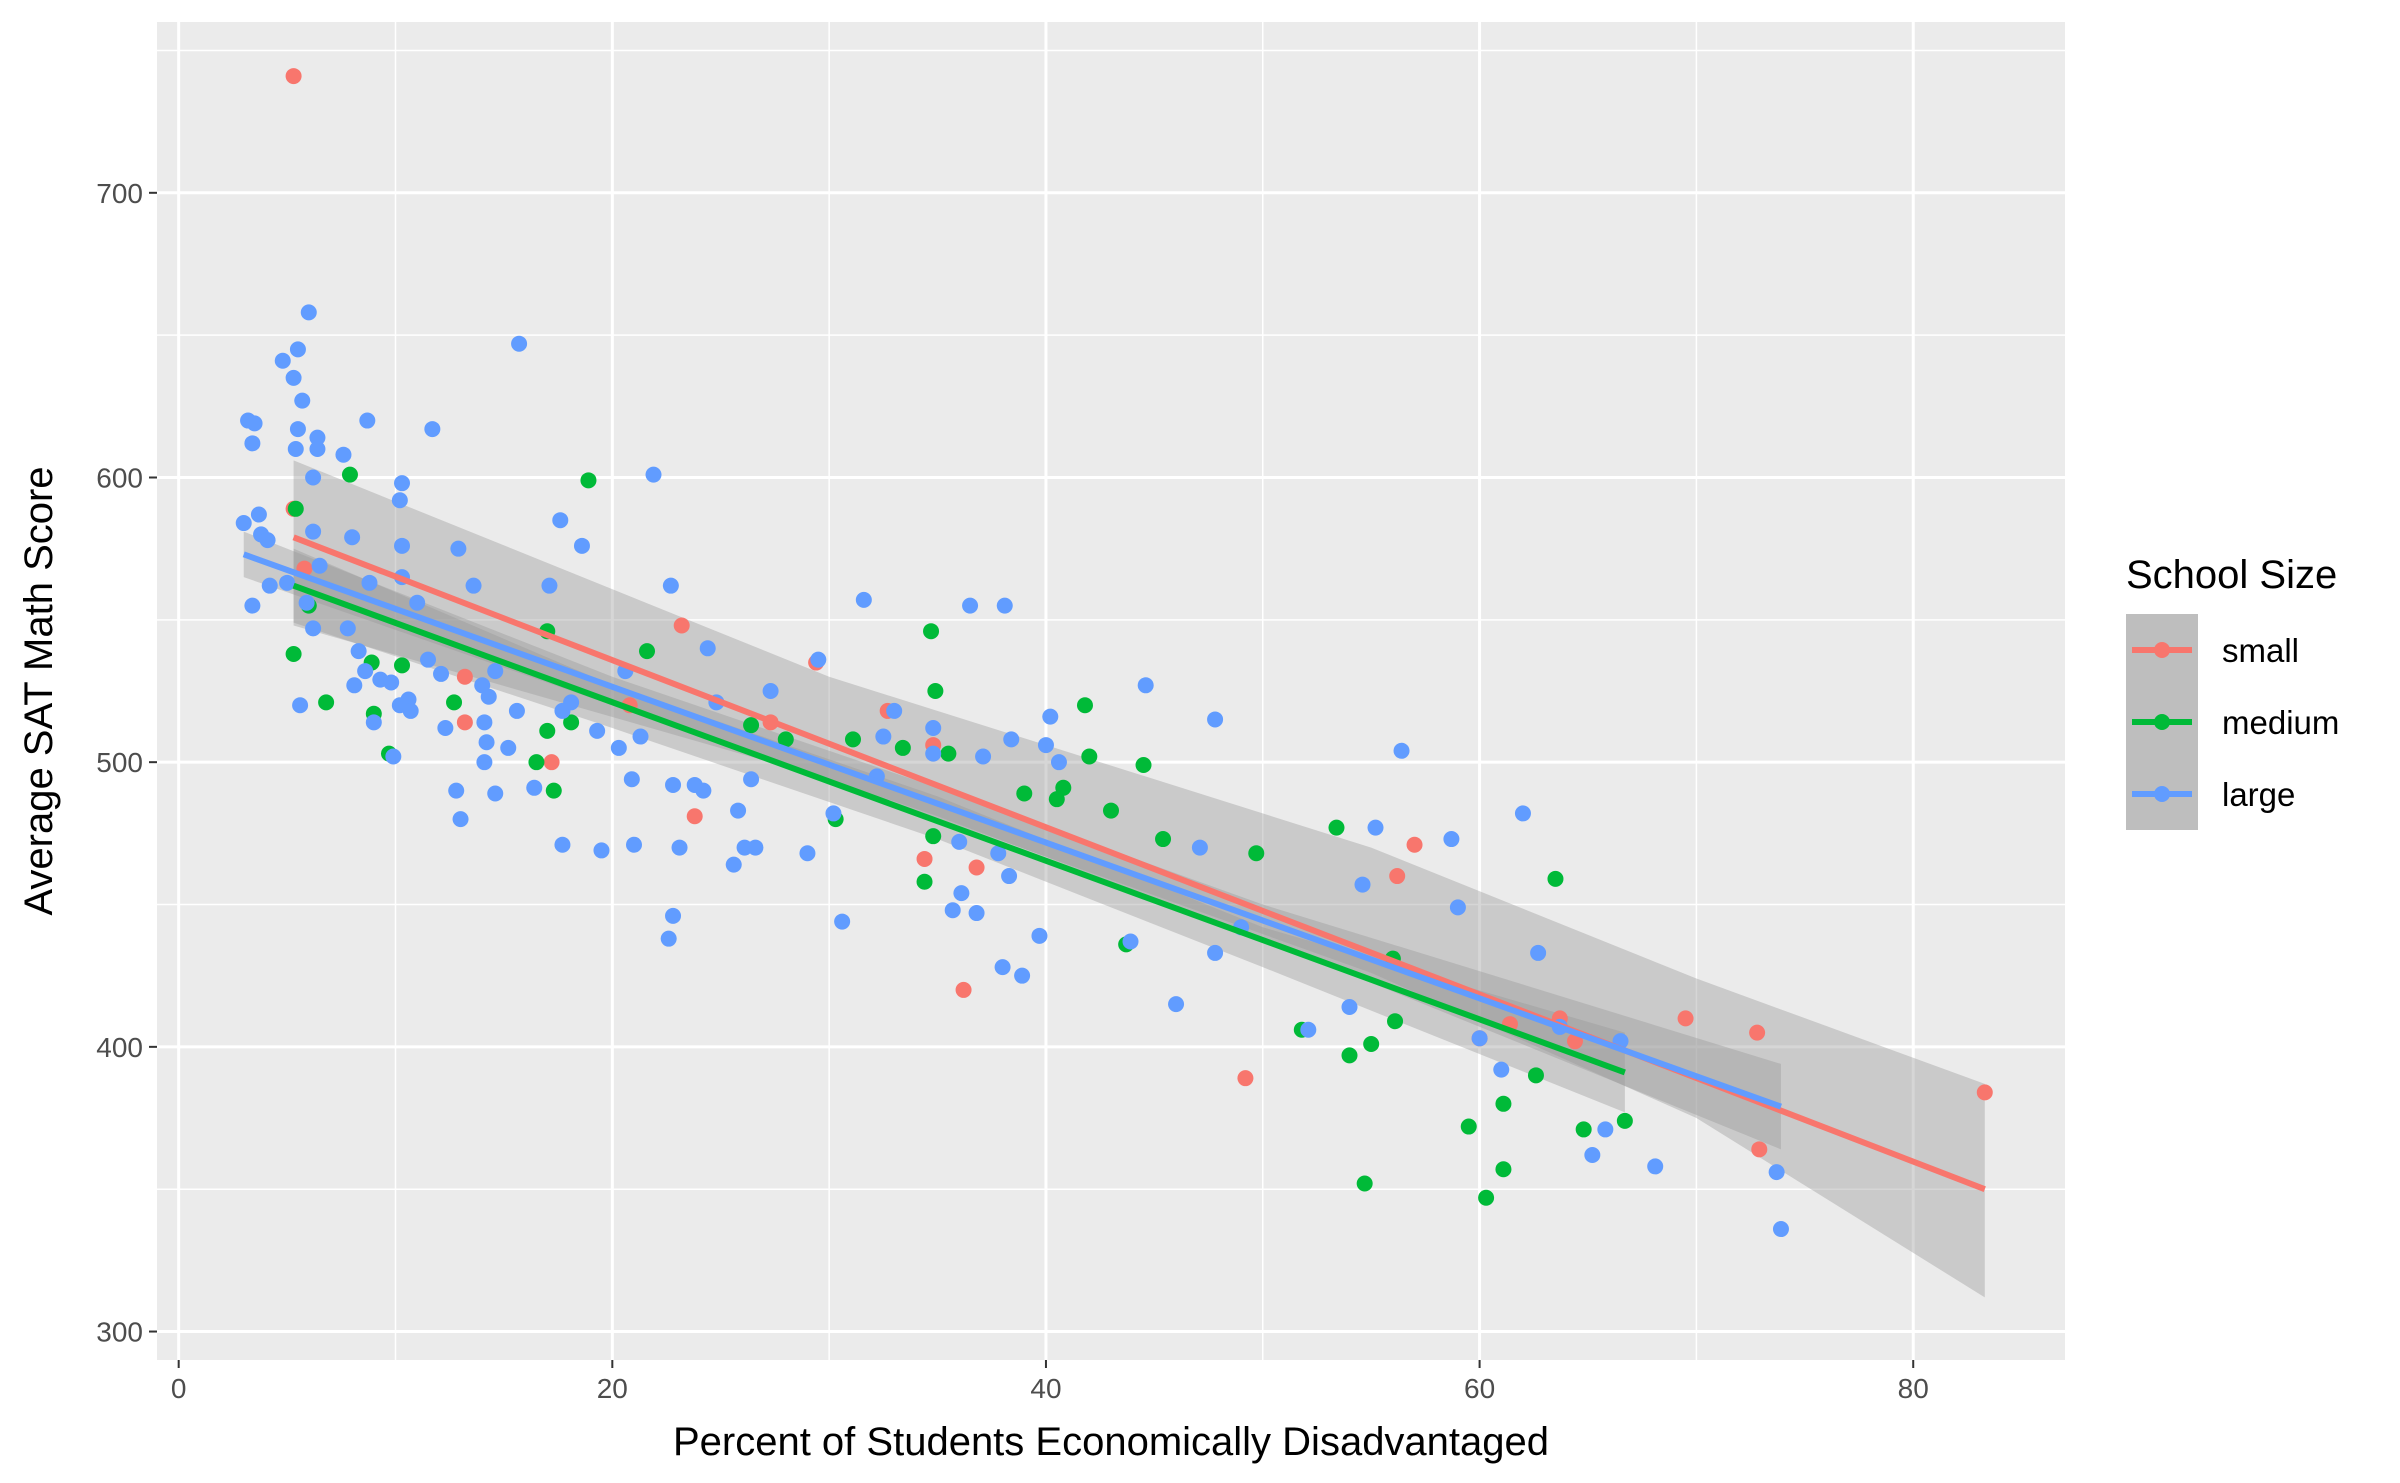  What do you see at coordinates (2231, 575) in the screenshot?
I see `legend-title: School Size` at bounding box center [2231, 575].